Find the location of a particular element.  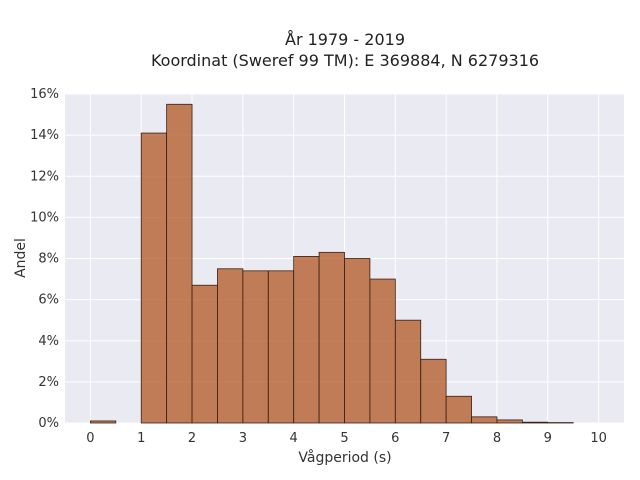

y-axis-label: Andel is located at coordinates (21, 258).